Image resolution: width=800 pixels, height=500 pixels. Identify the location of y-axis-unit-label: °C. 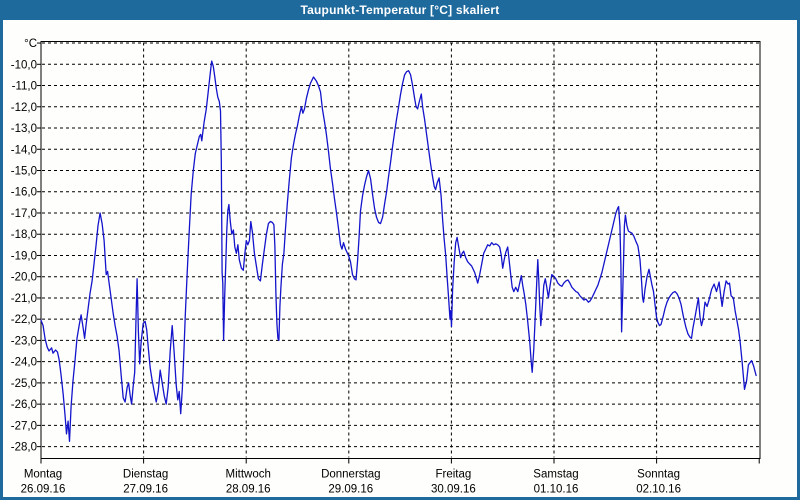
(30, 44).